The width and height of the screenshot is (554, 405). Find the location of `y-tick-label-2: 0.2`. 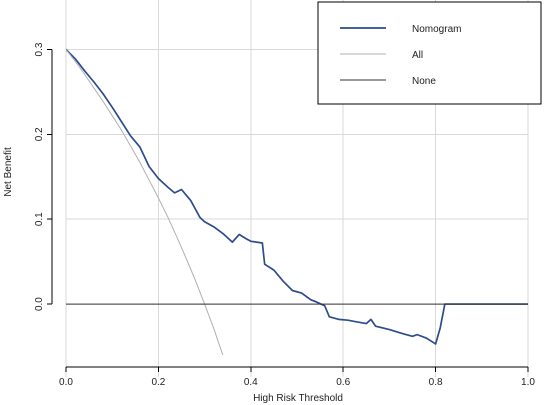

y-tick-label-2: 0.2 is located at coordinates (39, 134).